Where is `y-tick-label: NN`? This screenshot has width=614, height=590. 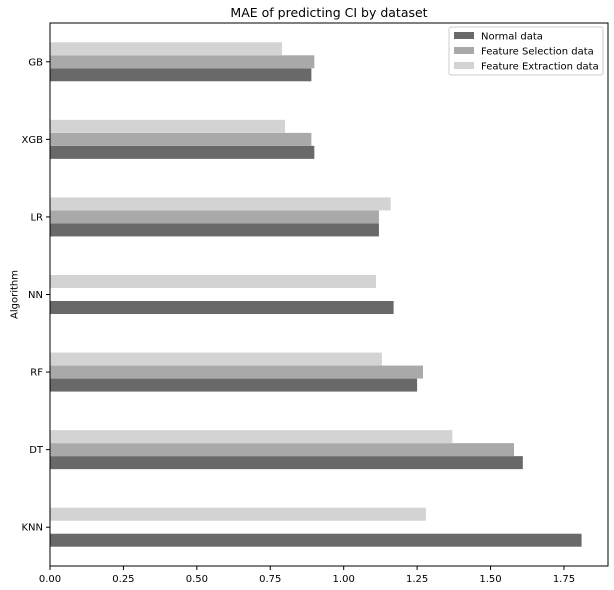
y-tick-label: NN is located at coordinates (35, 295).